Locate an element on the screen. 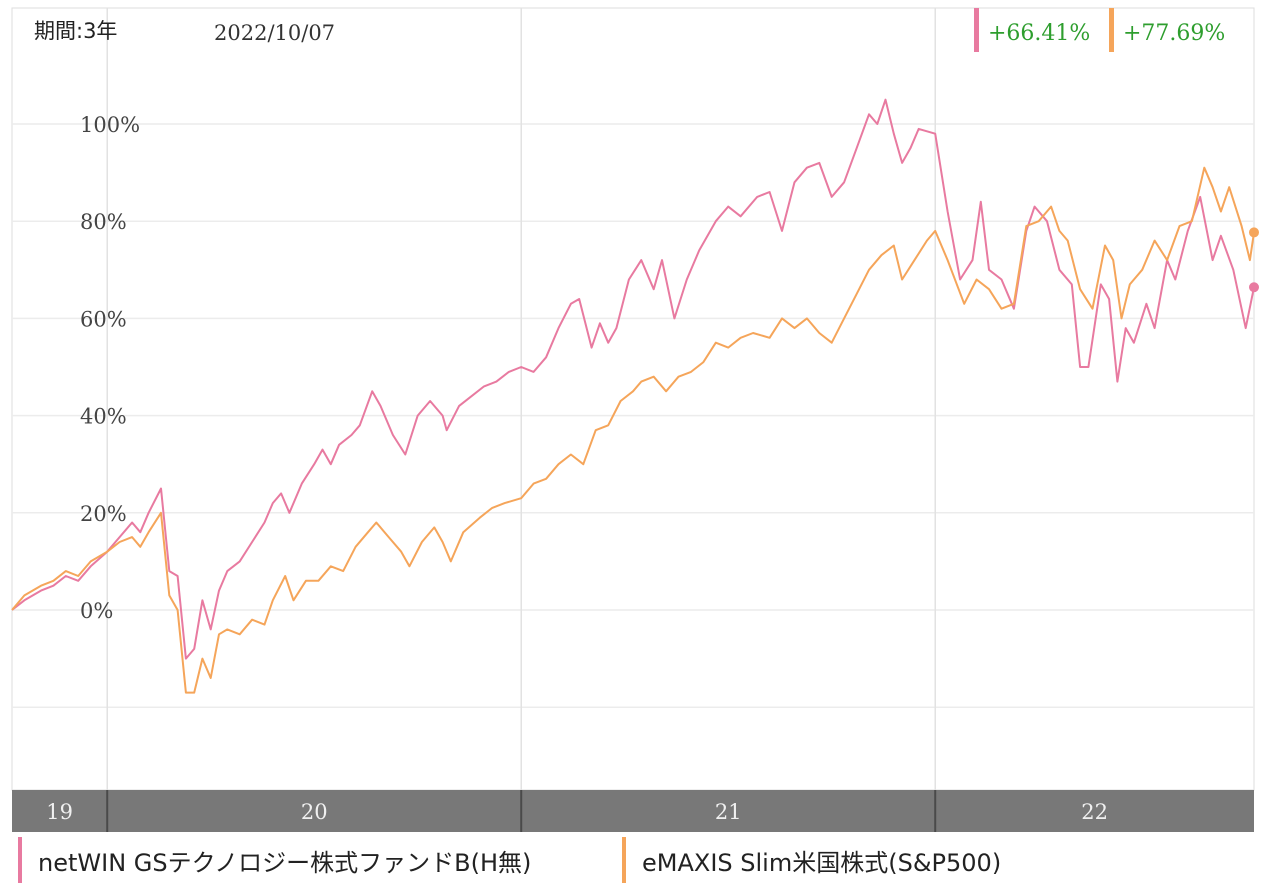 The height and width of the screenshot is (895, 1276). x-tick-label: 21 is located at coordinates (728, 812).